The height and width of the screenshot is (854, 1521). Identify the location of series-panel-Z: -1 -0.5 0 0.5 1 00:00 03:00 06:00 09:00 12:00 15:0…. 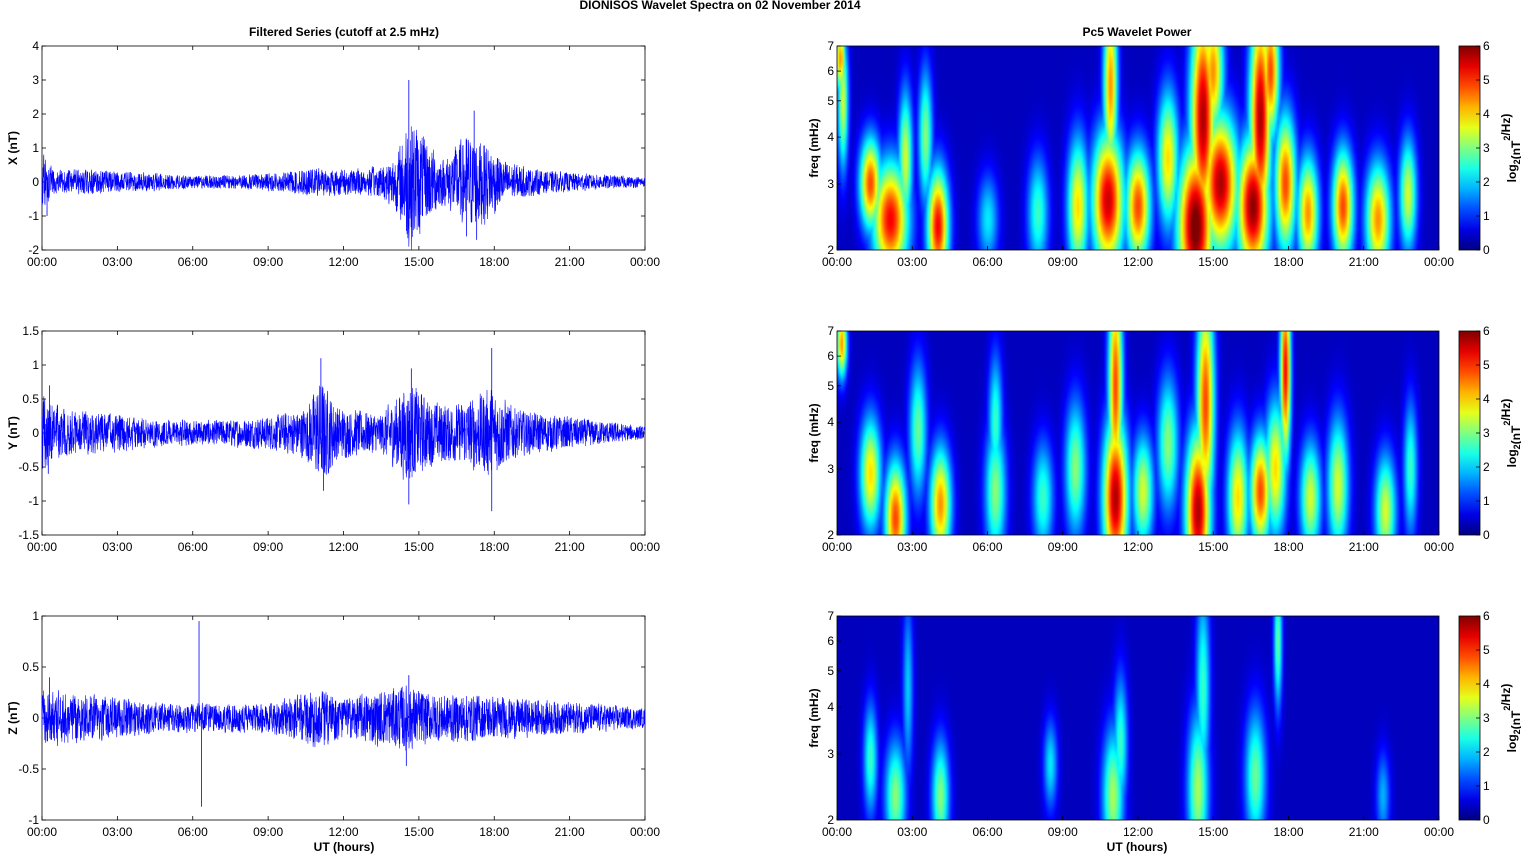
(333, 724).